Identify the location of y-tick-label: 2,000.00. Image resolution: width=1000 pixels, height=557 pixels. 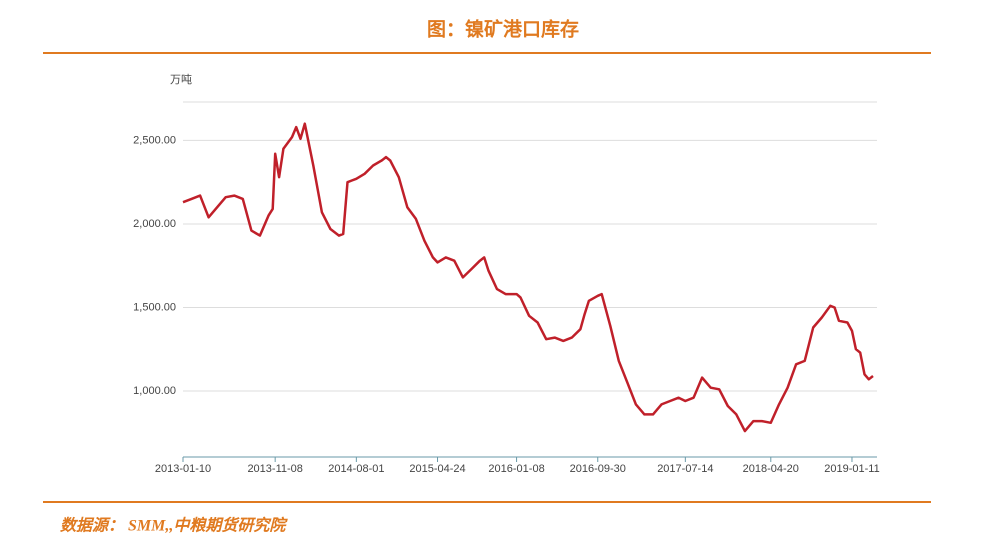
(154, 224).